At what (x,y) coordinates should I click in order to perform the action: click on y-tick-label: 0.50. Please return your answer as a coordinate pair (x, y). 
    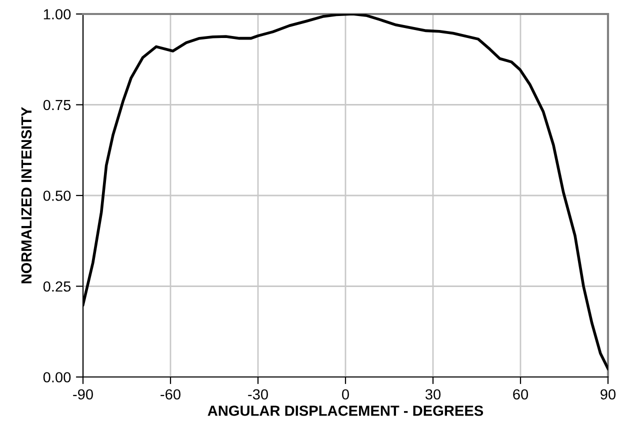
    Looking at the image, I should click on (57, 195).